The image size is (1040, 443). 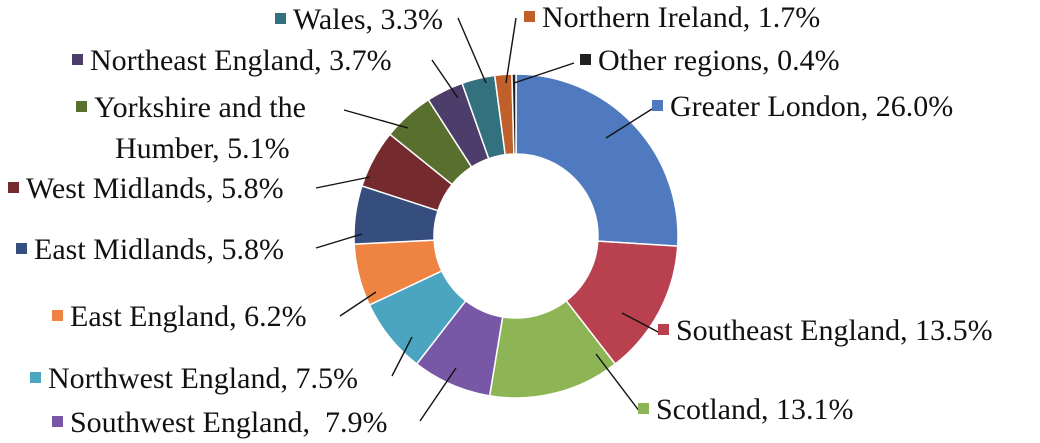 I want to click on slice-label: Scotland, 13.1%, so click(x=754, y=409).